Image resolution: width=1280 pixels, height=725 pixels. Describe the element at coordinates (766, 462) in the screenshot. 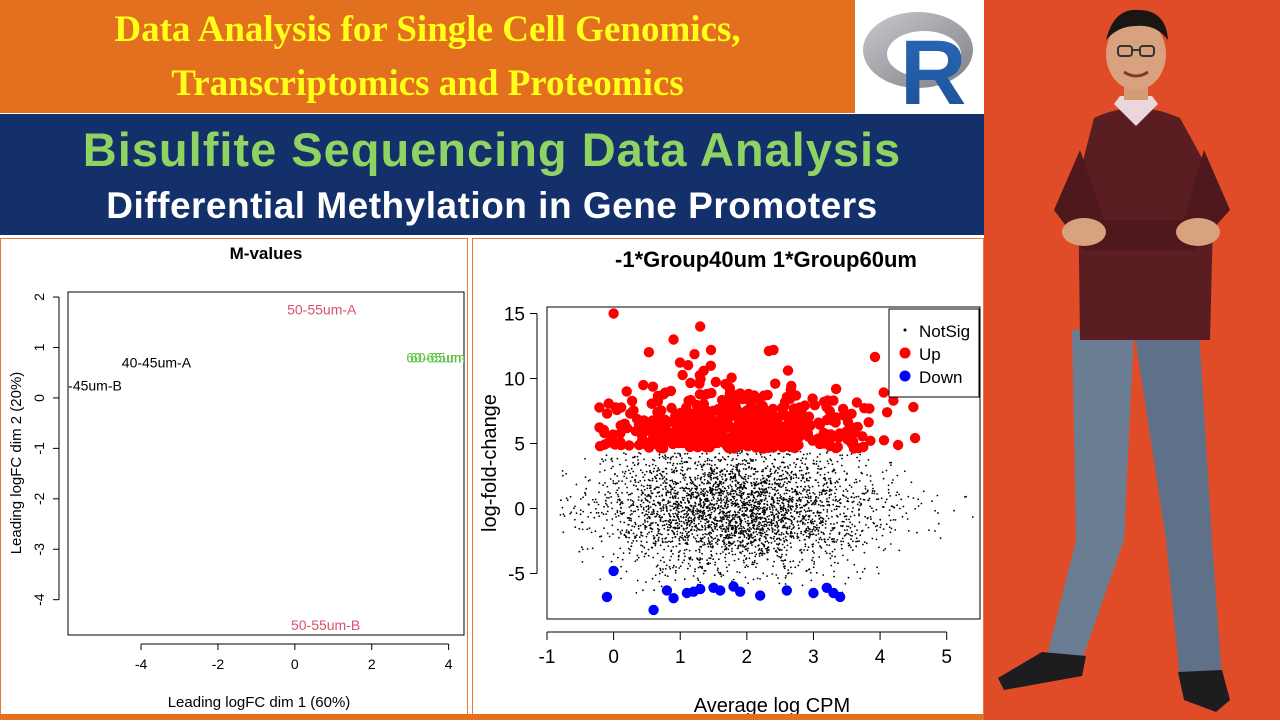

I see `md-points` at that location.